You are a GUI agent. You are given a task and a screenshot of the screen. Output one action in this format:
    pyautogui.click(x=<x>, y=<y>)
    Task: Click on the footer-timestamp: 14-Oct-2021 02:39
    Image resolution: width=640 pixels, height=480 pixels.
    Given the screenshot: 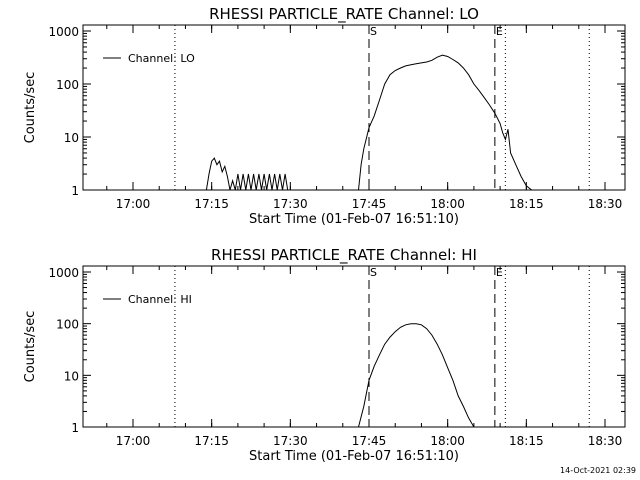 What is the action you would take?
    pyautogui.click(x=598, y=470)
    